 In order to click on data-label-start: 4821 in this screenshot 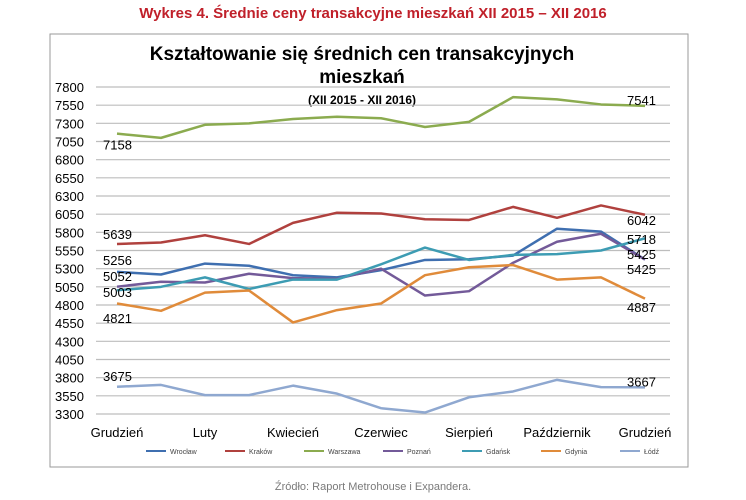, I will do `click(117, 318)`.